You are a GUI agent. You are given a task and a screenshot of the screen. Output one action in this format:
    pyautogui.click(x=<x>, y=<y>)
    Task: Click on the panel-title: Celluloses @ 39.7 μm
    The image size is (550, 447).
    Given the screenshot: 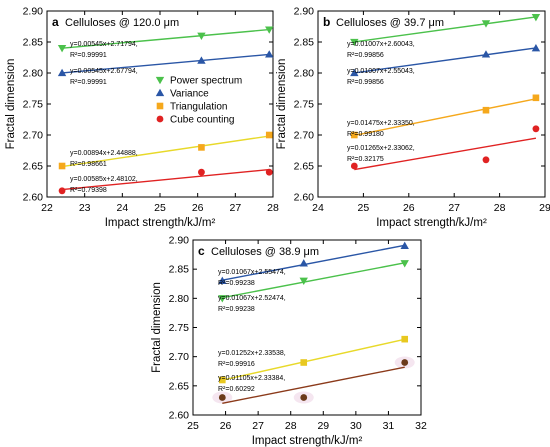 What is the action you would take?
    pyautogui.click(x=390, y=23)
    